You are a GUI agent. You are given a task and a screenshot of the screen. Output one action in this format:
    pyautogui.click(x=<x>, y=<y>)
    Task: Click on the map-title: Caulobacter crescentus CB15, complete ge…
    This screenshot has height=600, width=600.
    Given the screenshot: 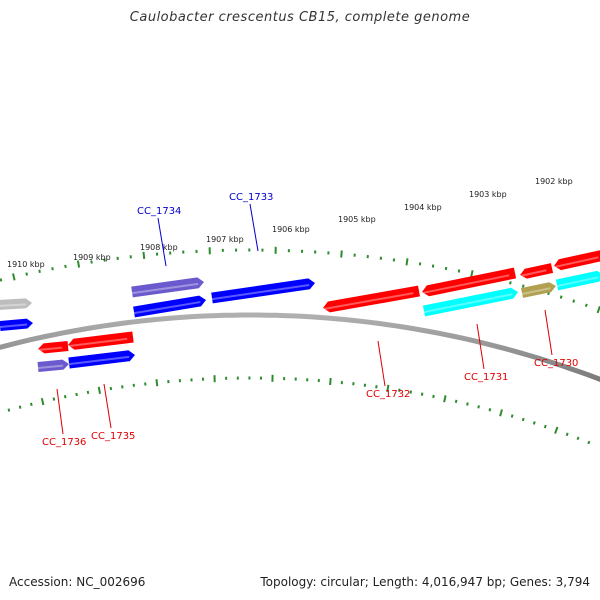 What is the action you would take?
    pyautogui.click(x=300, y=17)
    